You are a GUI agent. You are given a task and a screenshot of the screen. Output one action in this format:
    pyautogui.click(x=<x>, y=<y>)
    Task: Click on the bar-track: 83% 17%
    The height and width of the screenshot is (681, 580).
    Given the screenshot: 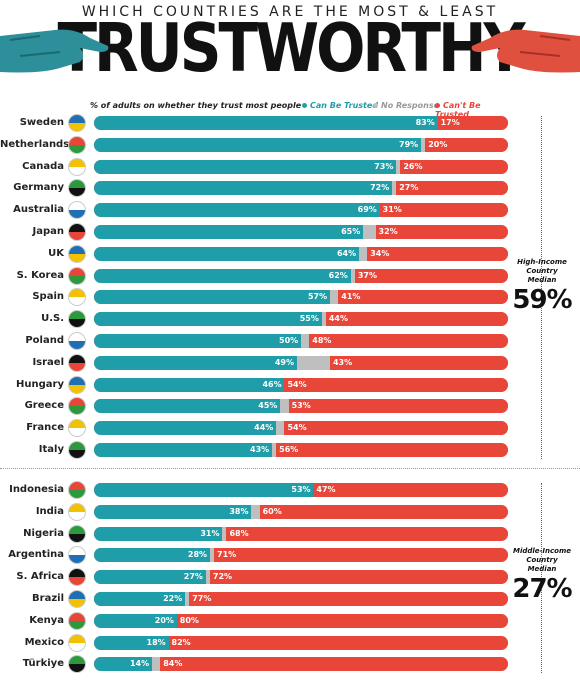 What is the action you would take?
    pyautogui.click(x=301, y=123)
    